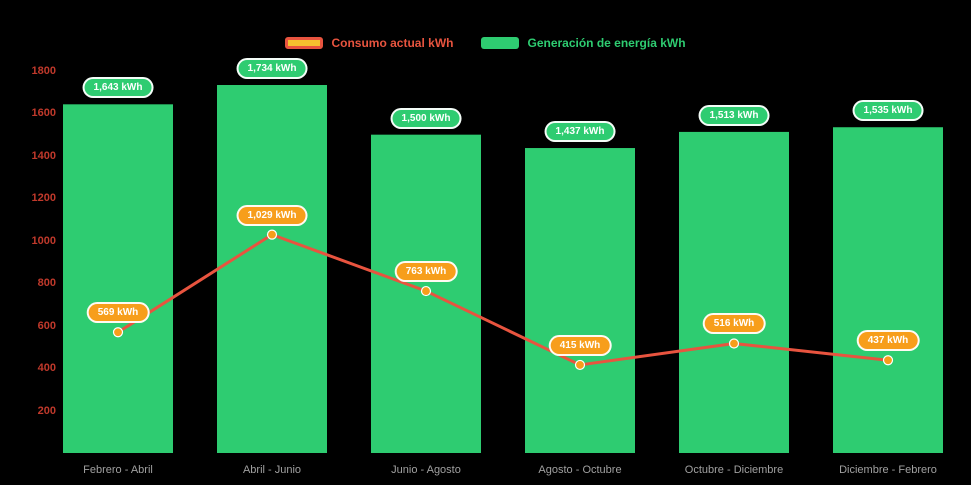 This screenshot has width=971, height=485. What do you see at coordinates (272, 269) in the screenshot?
I see `bar-Abril - Junio` at bounding box center [272, 269].